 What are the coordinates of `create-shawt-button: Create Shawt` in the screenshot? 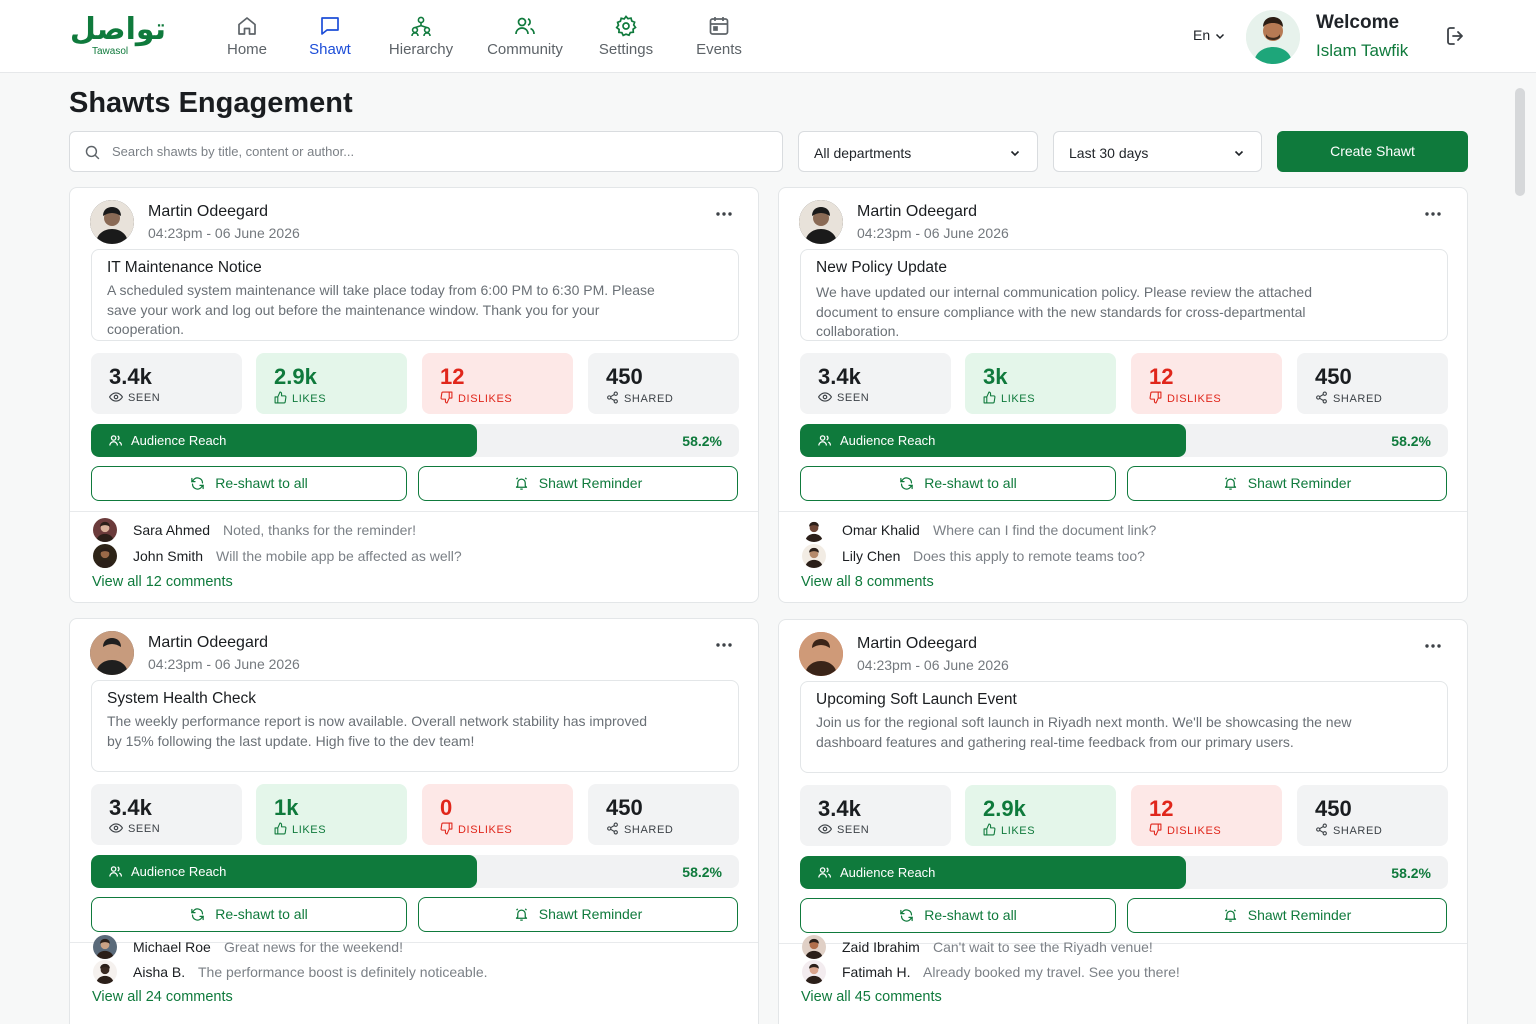 It's located at (1372, 151).